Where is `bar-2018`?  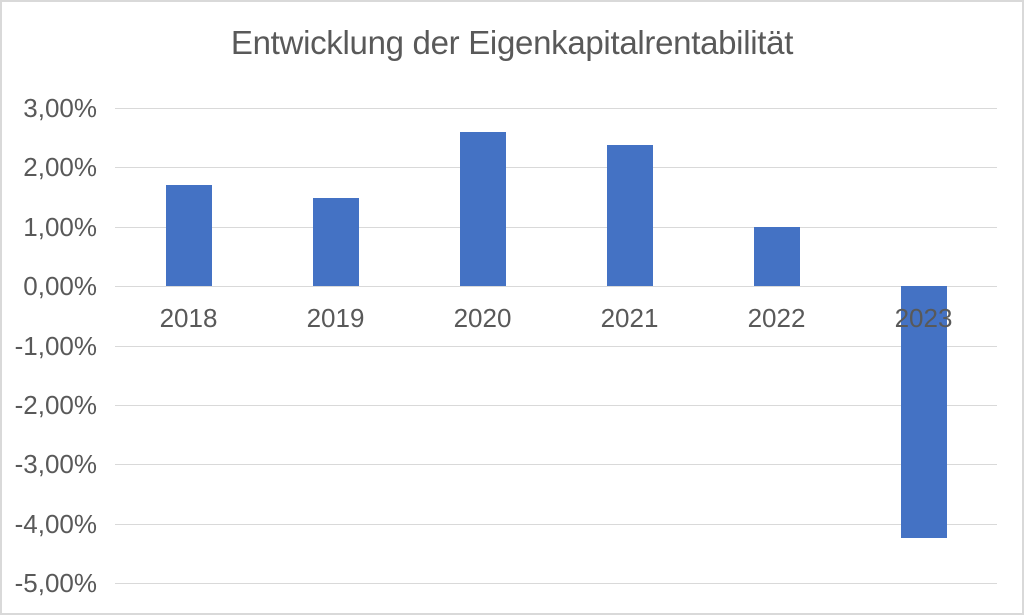
bar-2018 is located at coordinates (188, 235).